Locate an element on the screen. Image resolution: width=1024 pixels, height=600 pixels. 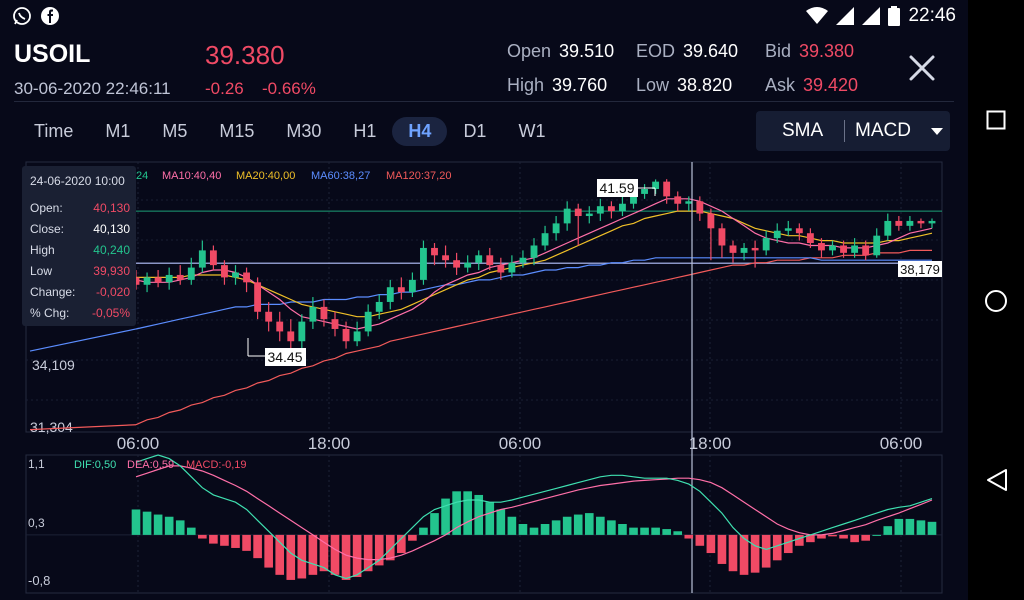
min-label-box is located at coordinates (285, 357).